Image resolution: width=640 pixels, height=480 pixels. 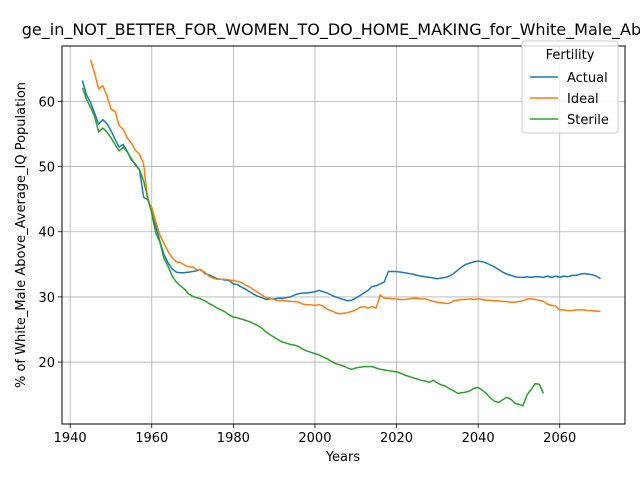 What do you see at coordinates (478, 438) in the screenshot?
I see `x-tick-label: 2040` at bounding box center [478, 438].